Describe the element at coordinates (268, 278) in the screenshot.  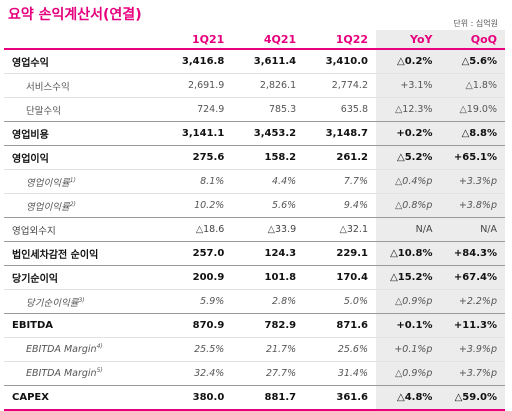
I see `value-4q21: 101.8` at that location.